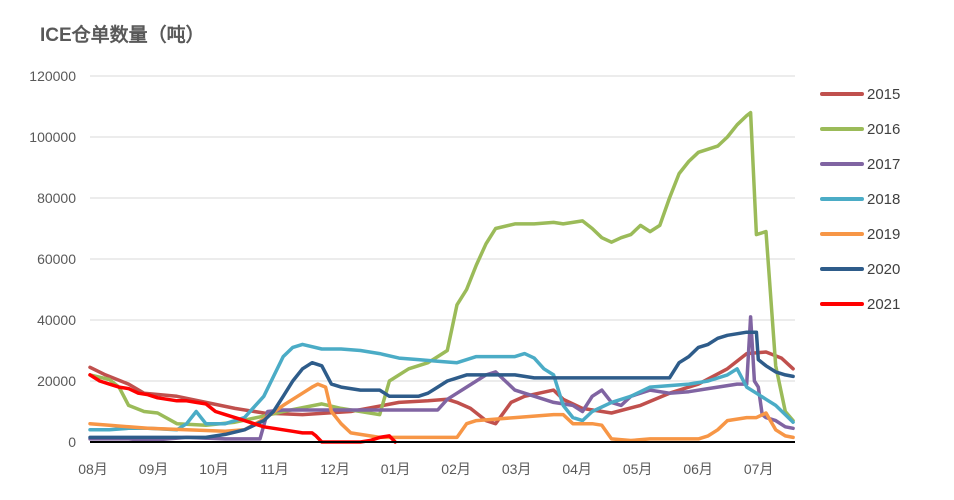 The height and width of the screenshot is (500, 954). What do you see at coordinates (56, 259) in the screenshot?
I see `y-tick-label: 60000` at bounding box center [56, 259].